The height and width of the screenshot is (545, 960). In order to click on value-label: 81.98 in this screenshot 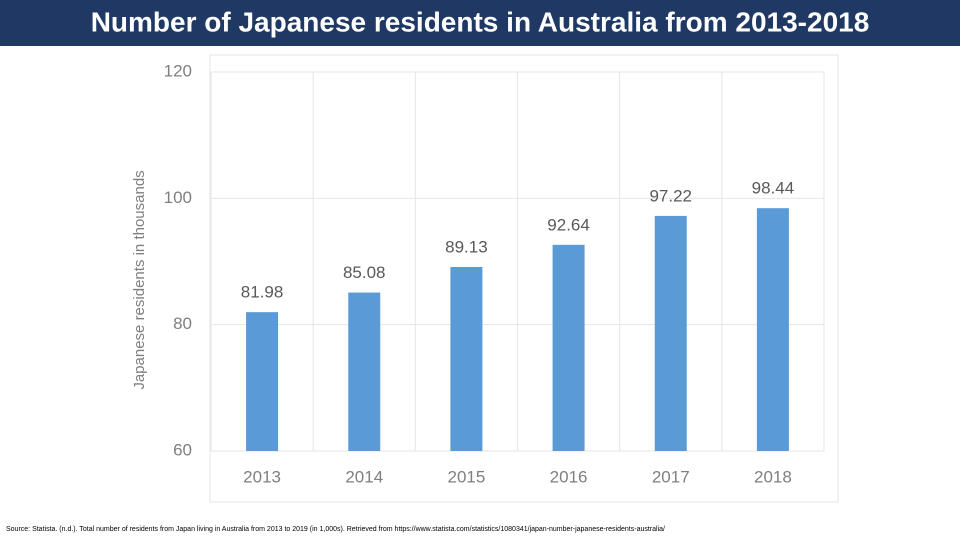, I will do `click(262, 292)`.